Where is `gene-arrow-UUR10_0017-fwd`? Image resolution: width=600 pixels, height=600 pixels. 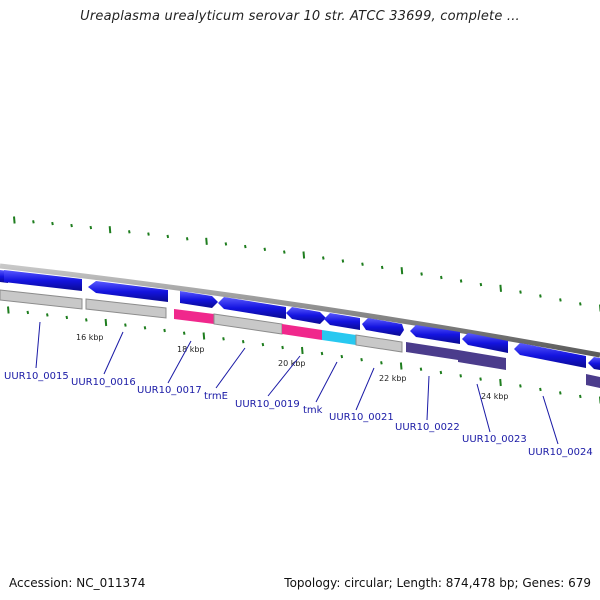
gene-arrow-UUR10_0017-fwd is located at coordinates (199, 299).